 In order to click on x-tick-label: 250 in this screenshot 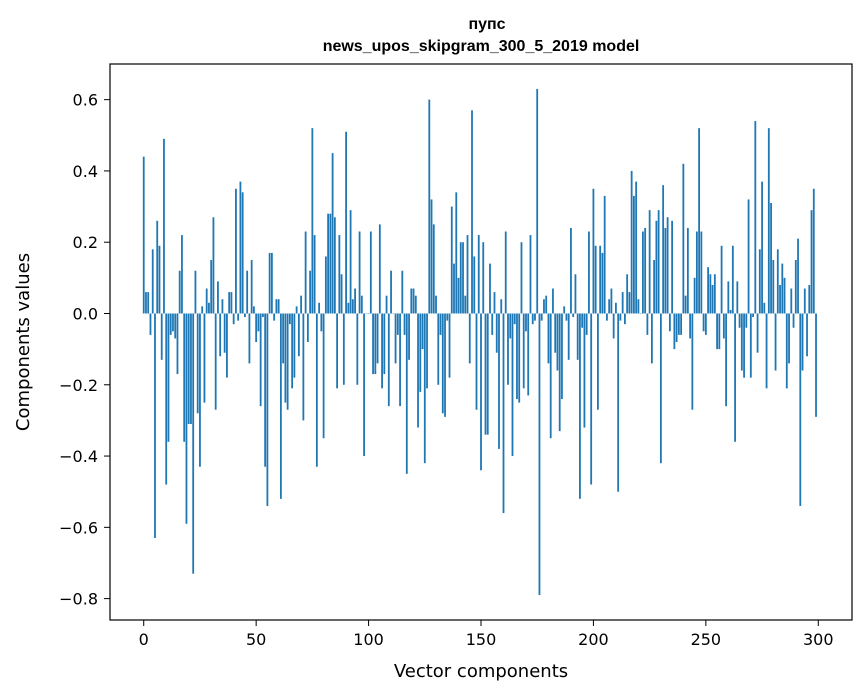, I will do `click(706, 639)`.